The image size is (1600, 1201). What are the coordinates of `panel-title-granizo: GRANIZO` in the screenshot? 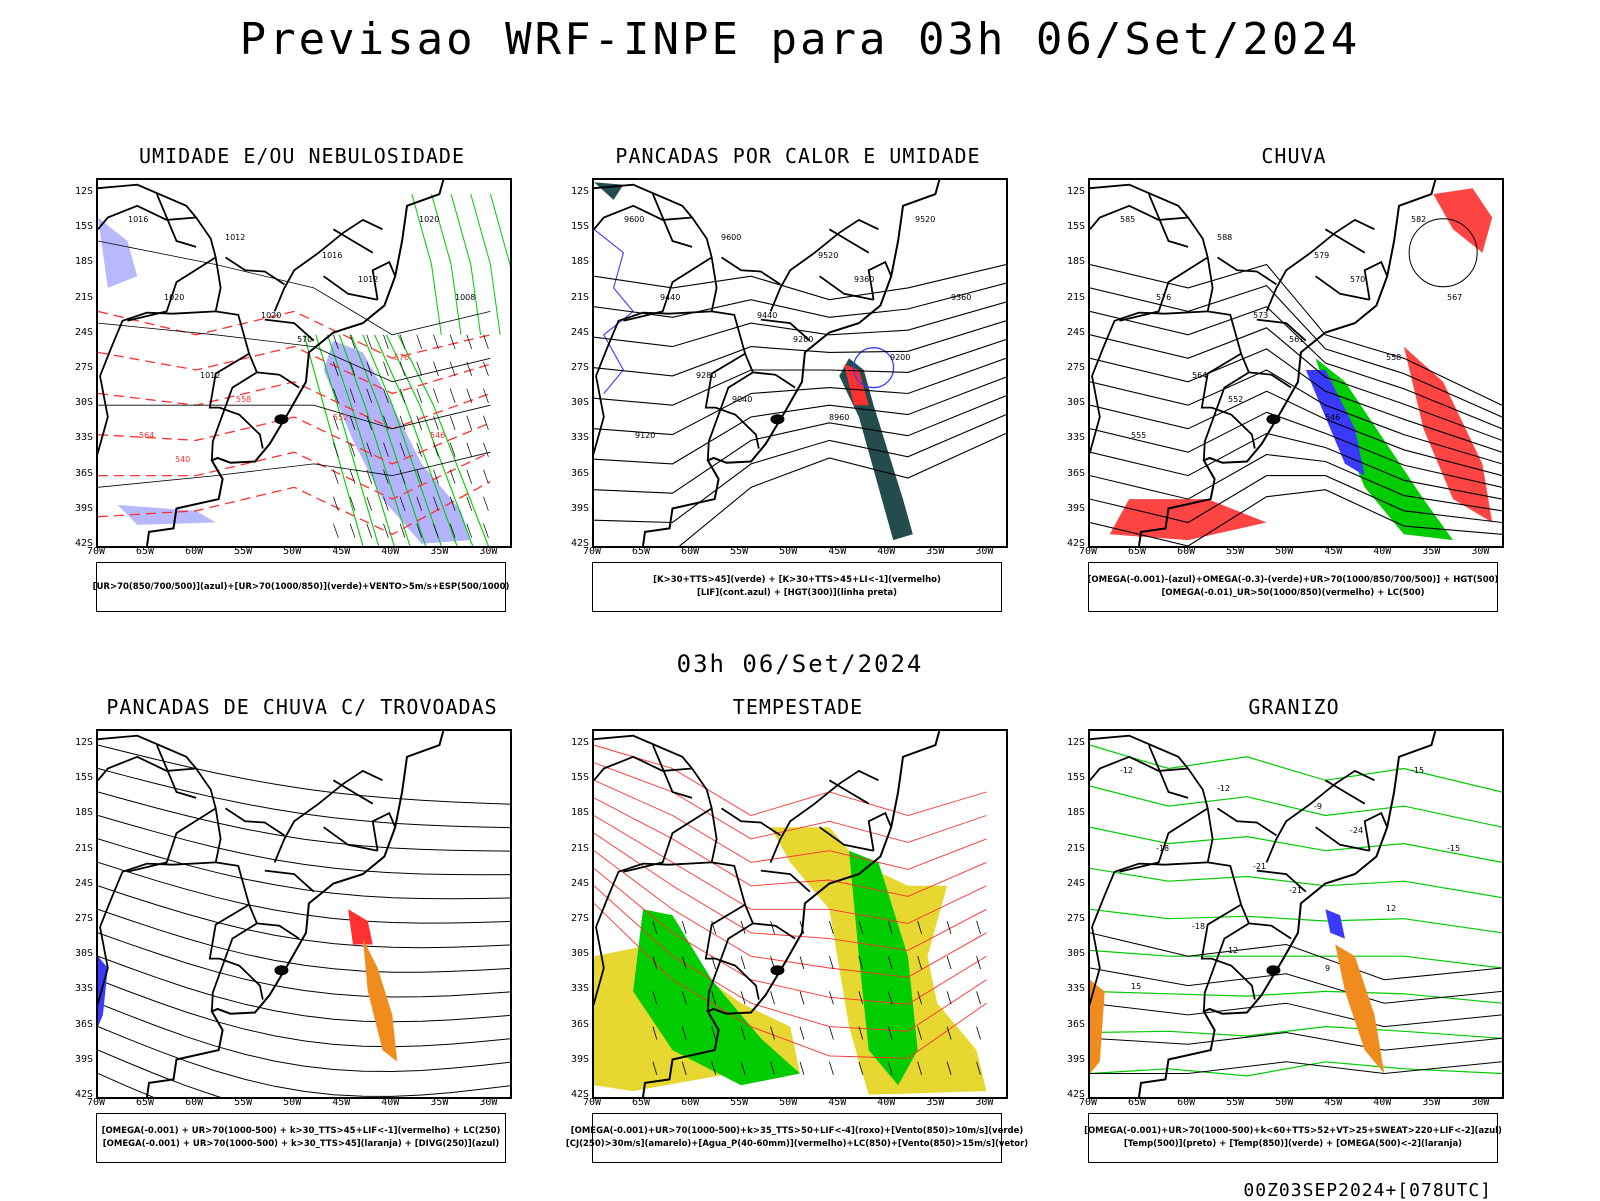 It's located at (1294, 707).